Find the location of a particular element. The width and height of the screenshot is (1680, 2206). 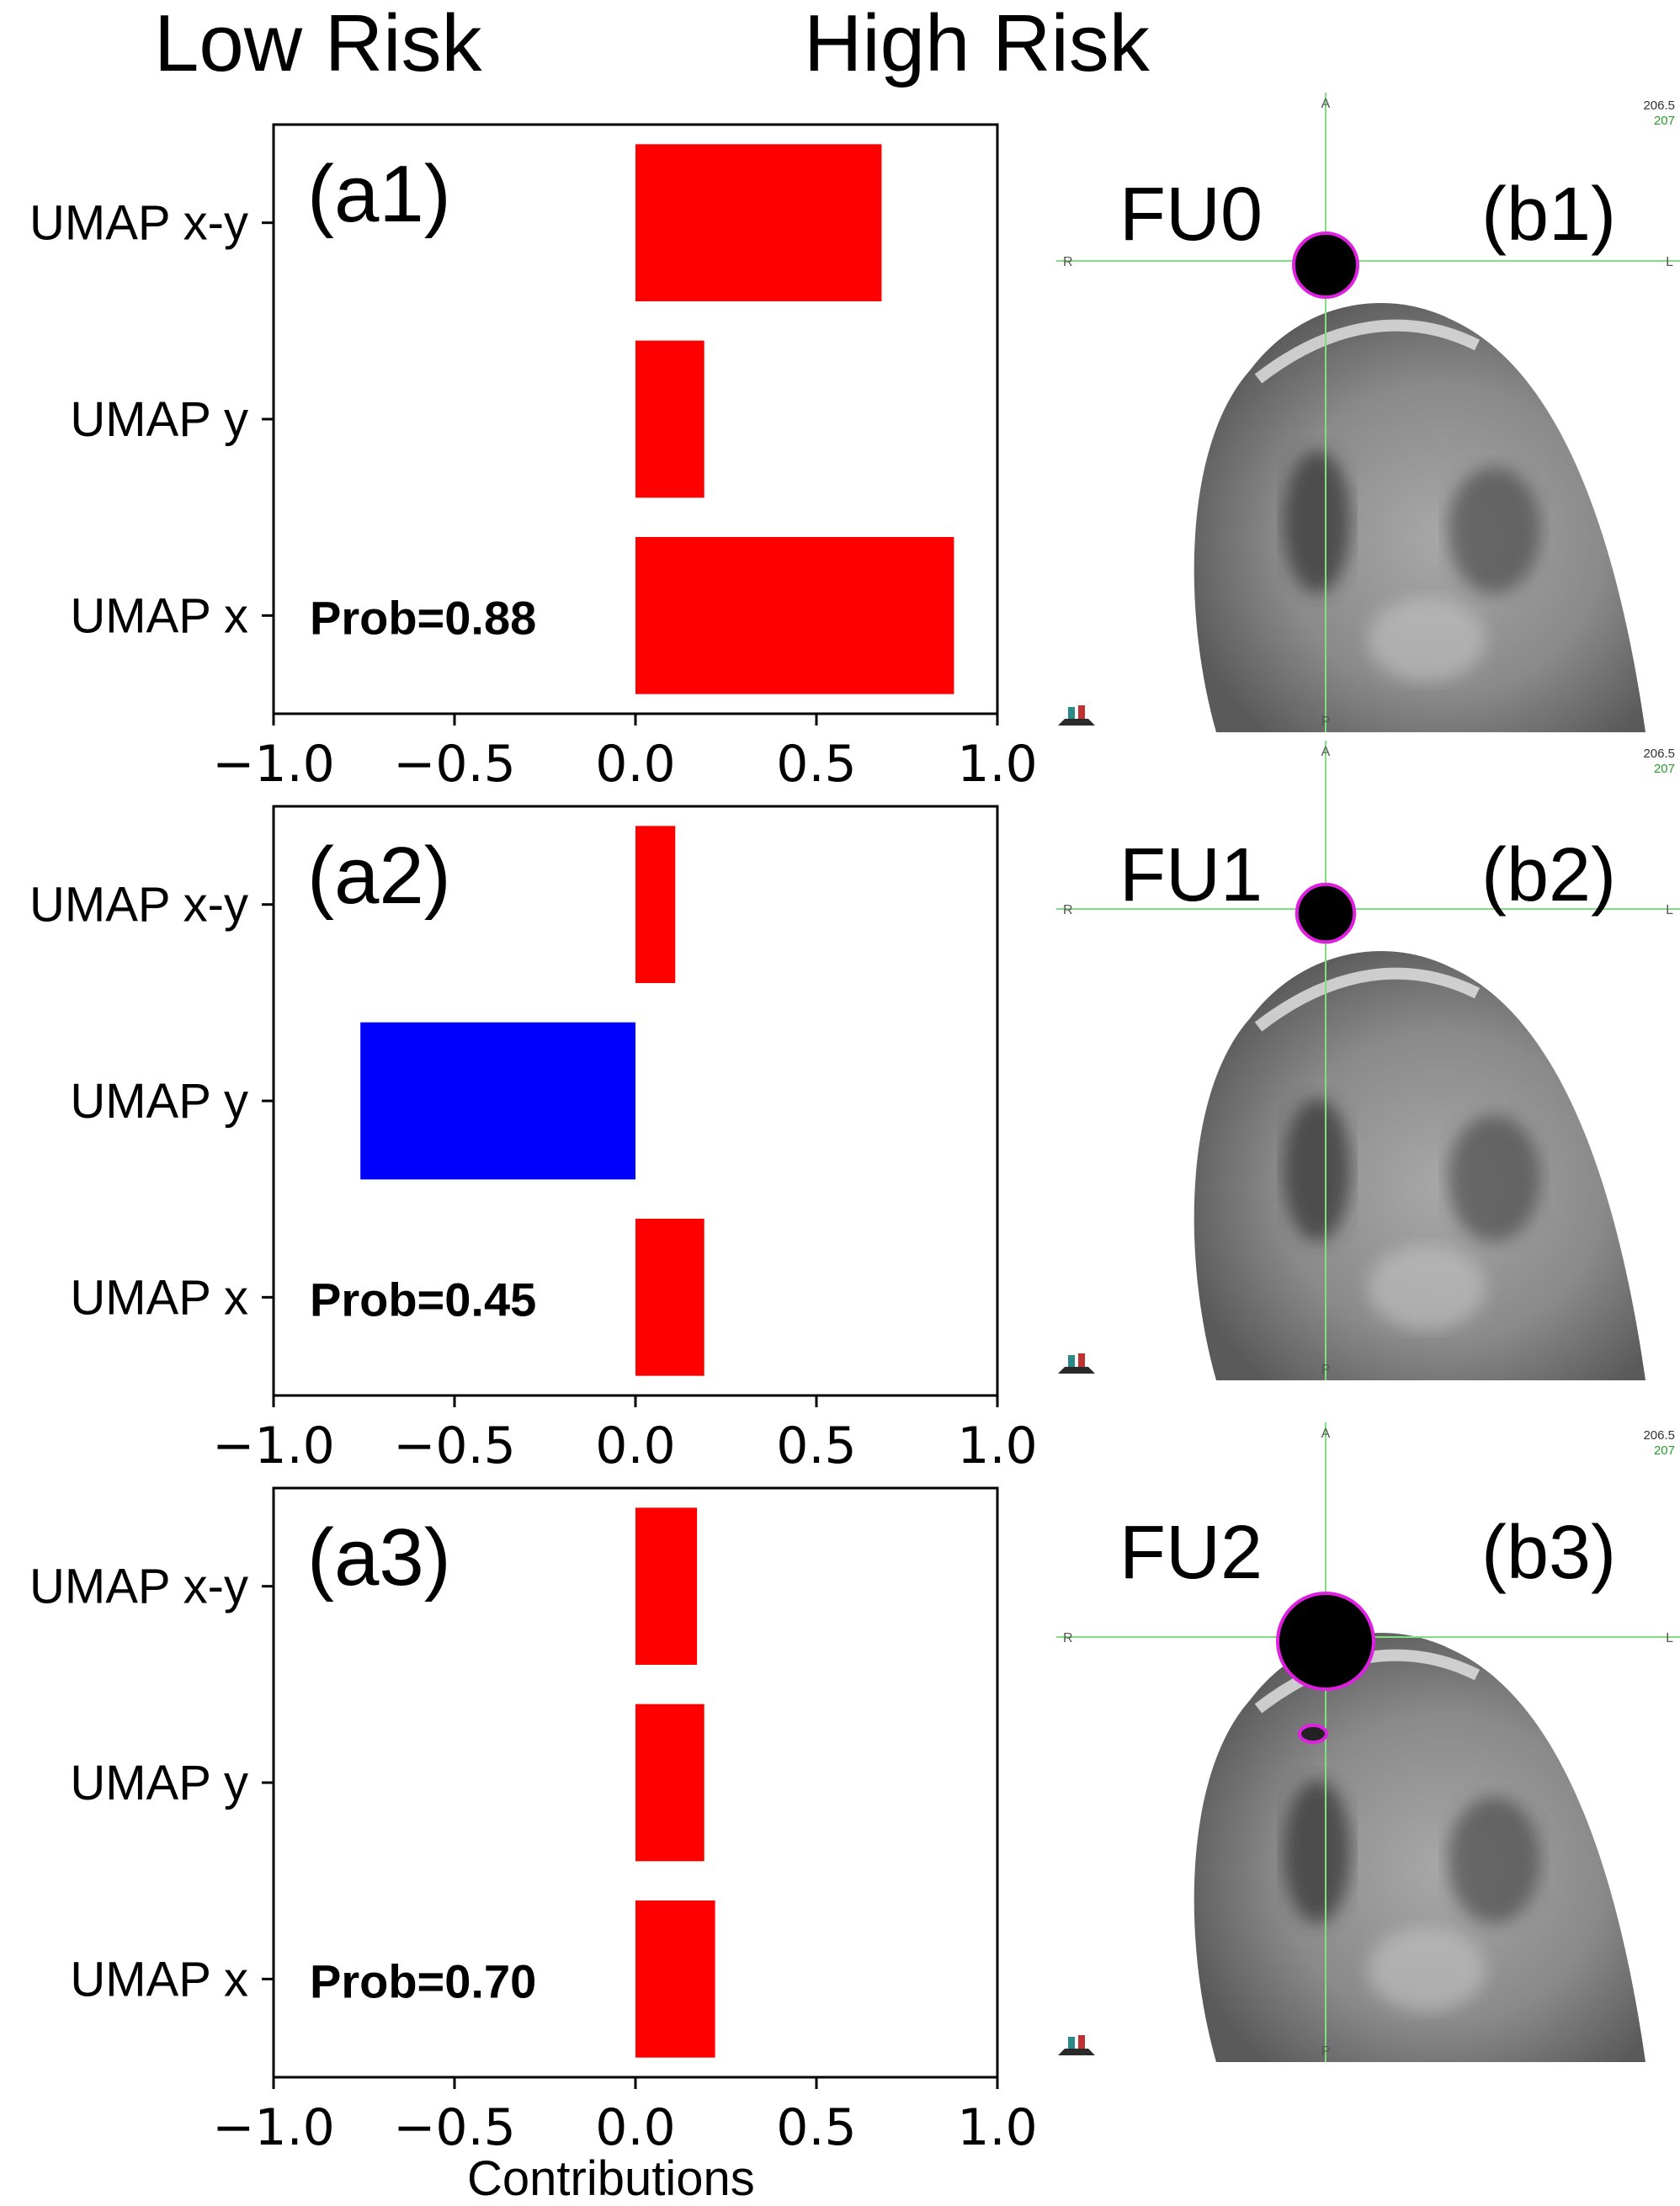

x-axis-label: Contributions is located at coordinates (611, 2178).